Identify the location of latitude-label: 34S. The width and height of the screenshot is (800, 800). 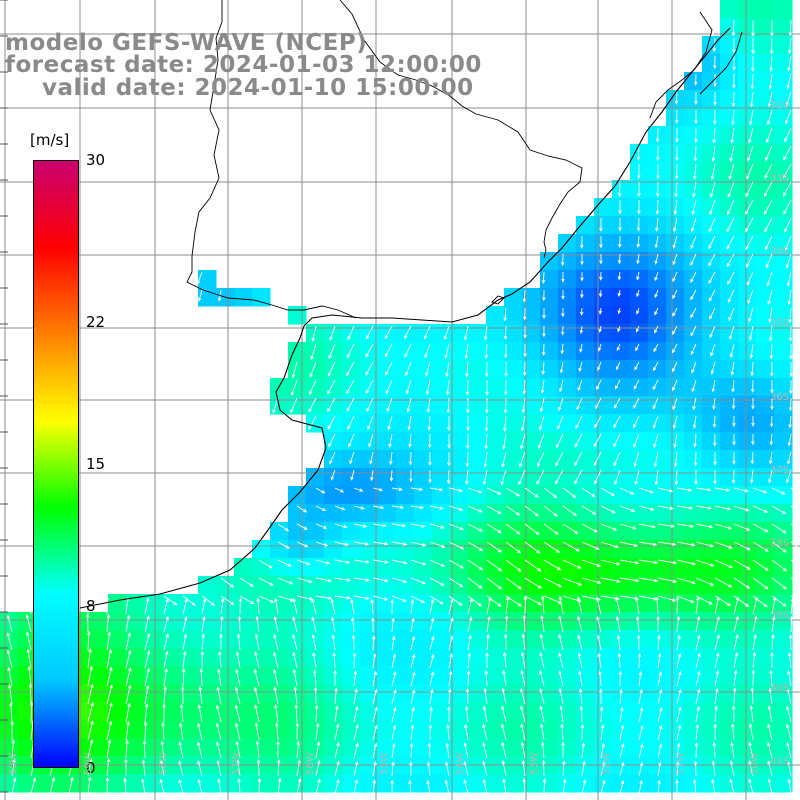
(780, 251).